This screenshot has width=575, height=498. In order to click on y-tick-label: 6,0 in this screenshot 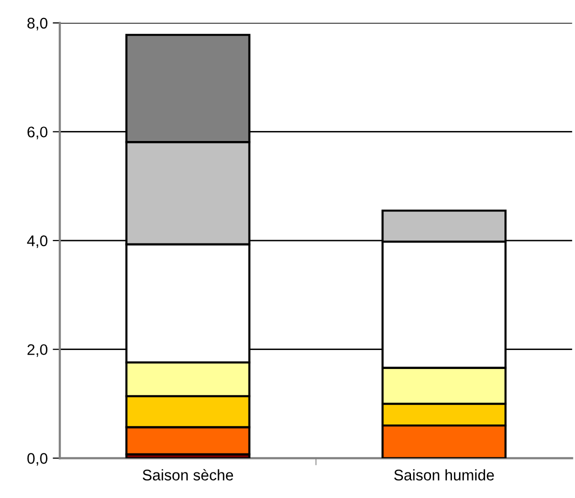, I will do `click(38, 133)`.